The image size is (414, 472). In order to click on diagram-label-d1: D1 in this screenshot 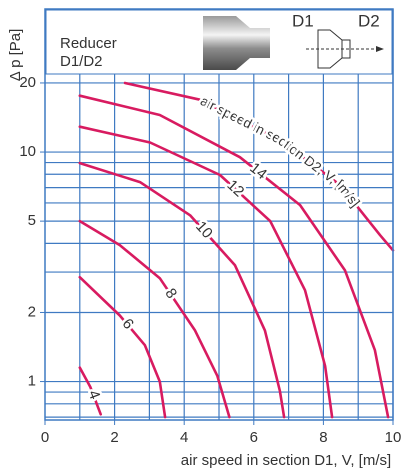, I will do `click(303, 20)`.